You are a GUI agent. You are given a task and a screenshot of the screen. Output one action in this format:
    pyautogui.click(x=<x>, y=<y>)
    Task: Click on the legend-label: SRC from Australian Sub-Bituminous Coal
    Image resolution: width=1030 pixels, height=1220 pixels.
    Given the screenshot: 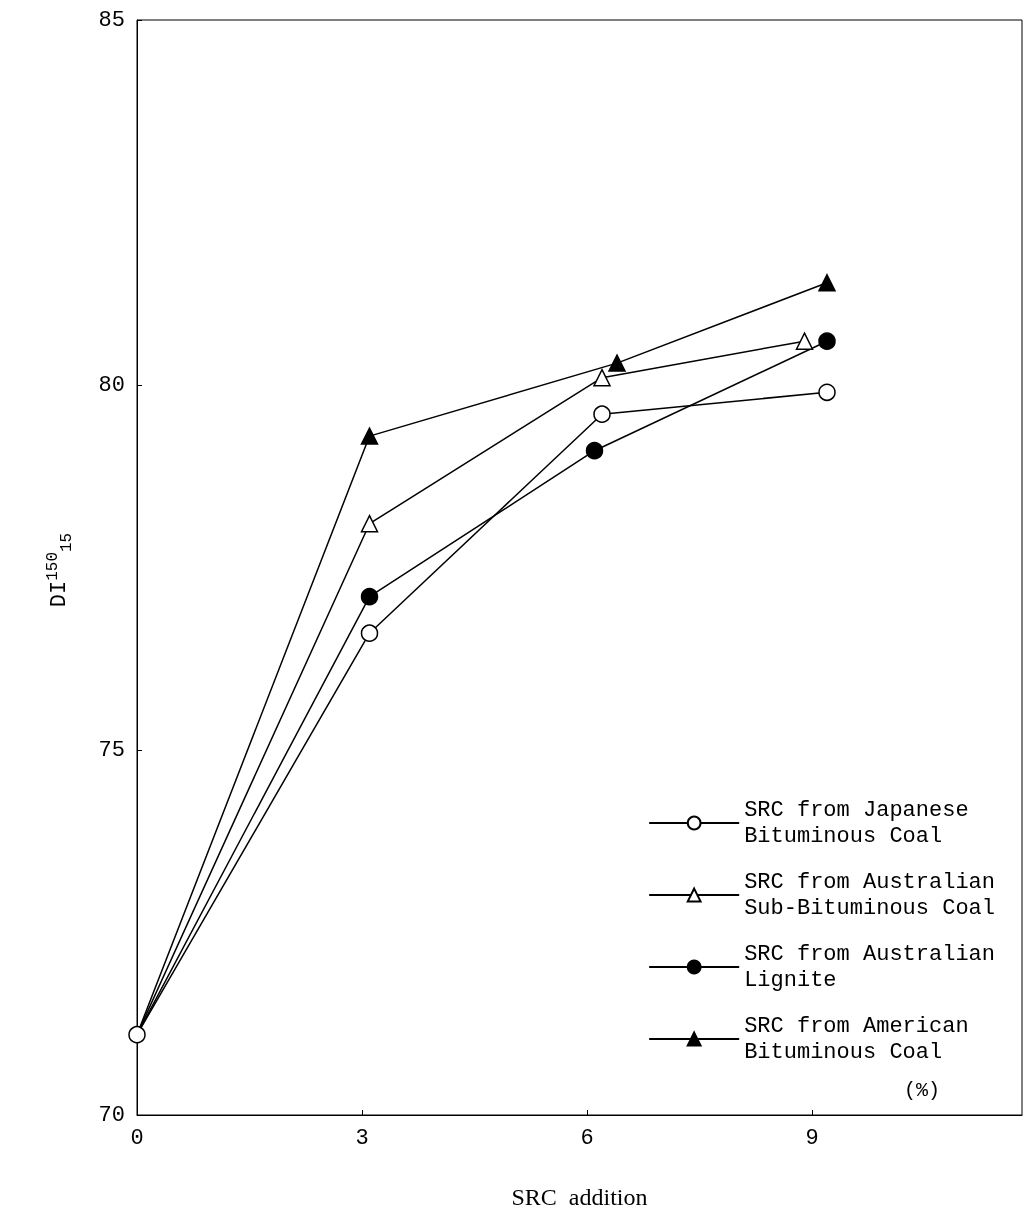 What is the action you would take?
    pyautogui.click(x=869, y=895)
    